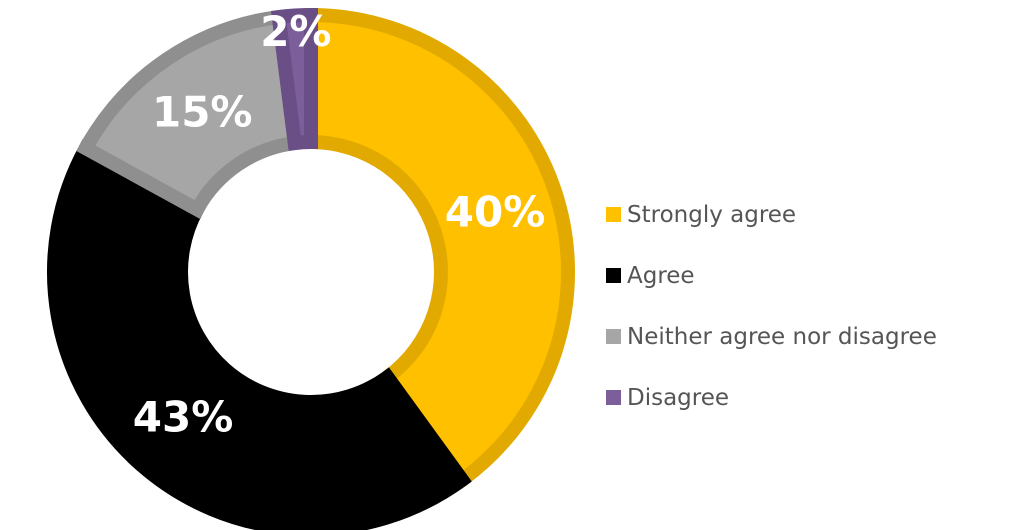 The height and width of the screenshot is (530, 1010). What do you see at coordinates (613, 275) in the screenshot?
I see `legend-swatch-agree` at bounding box center [613, 275].